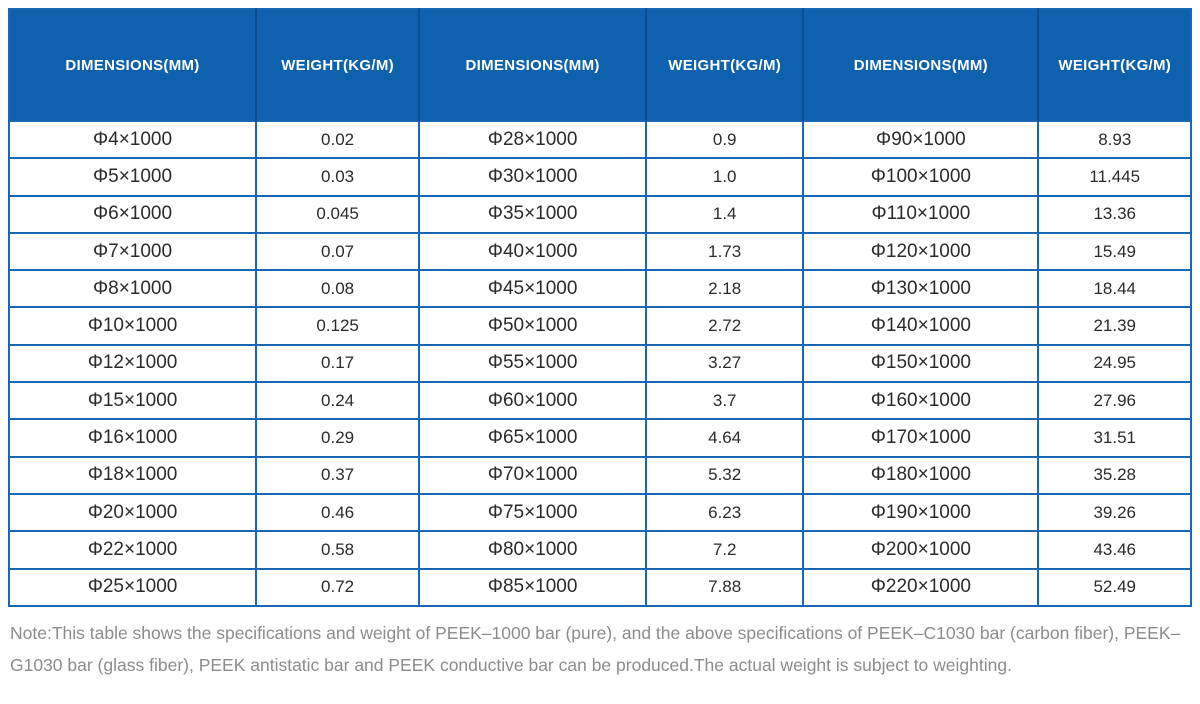 Image resolution: width=1200 pixels, height=704 pixels. I want to click on weight-cell: 0.08, so click(338, 289).